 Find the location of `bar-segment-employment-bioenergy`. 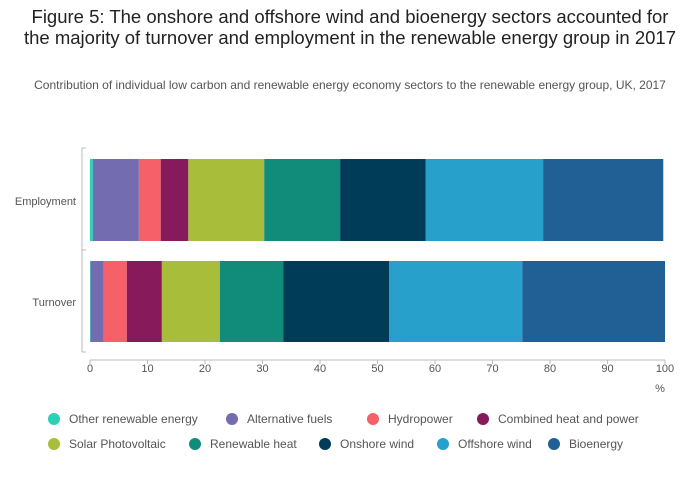

bar-segment-employment-bioenergy is located at coordinates (603, 200).